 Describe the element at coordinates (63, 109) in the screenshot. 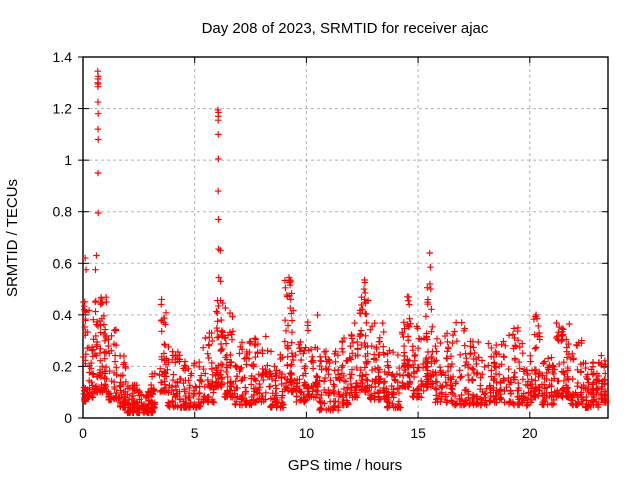

I see `y-tick-label: 1.2` at that location.